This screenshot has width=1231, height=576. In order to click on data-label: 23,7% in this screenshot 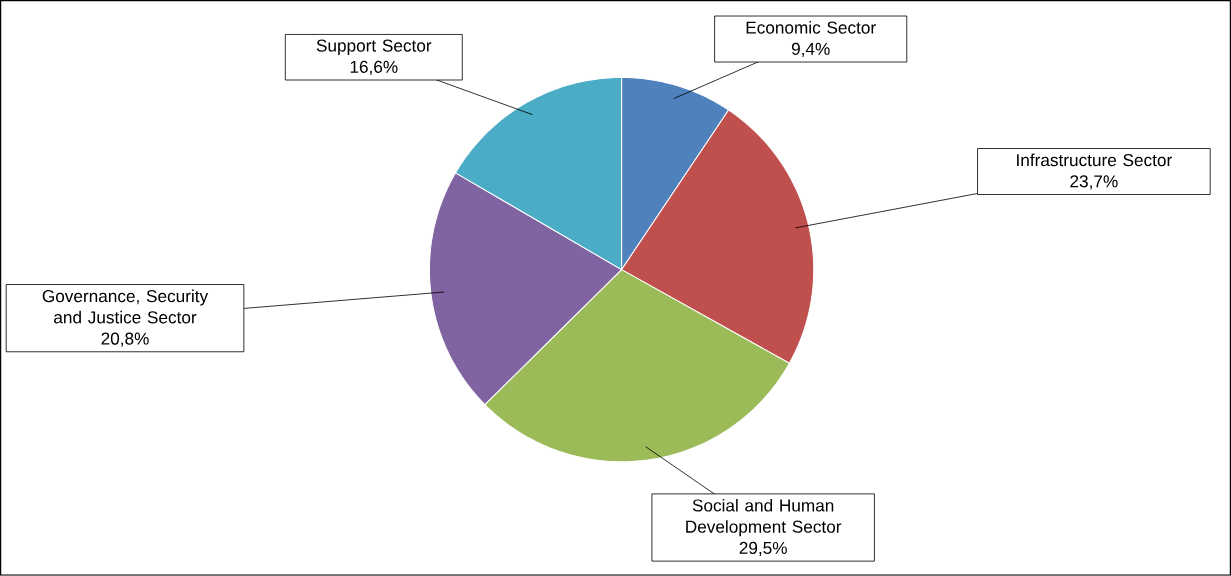, I will do `click(1094, 182)`.